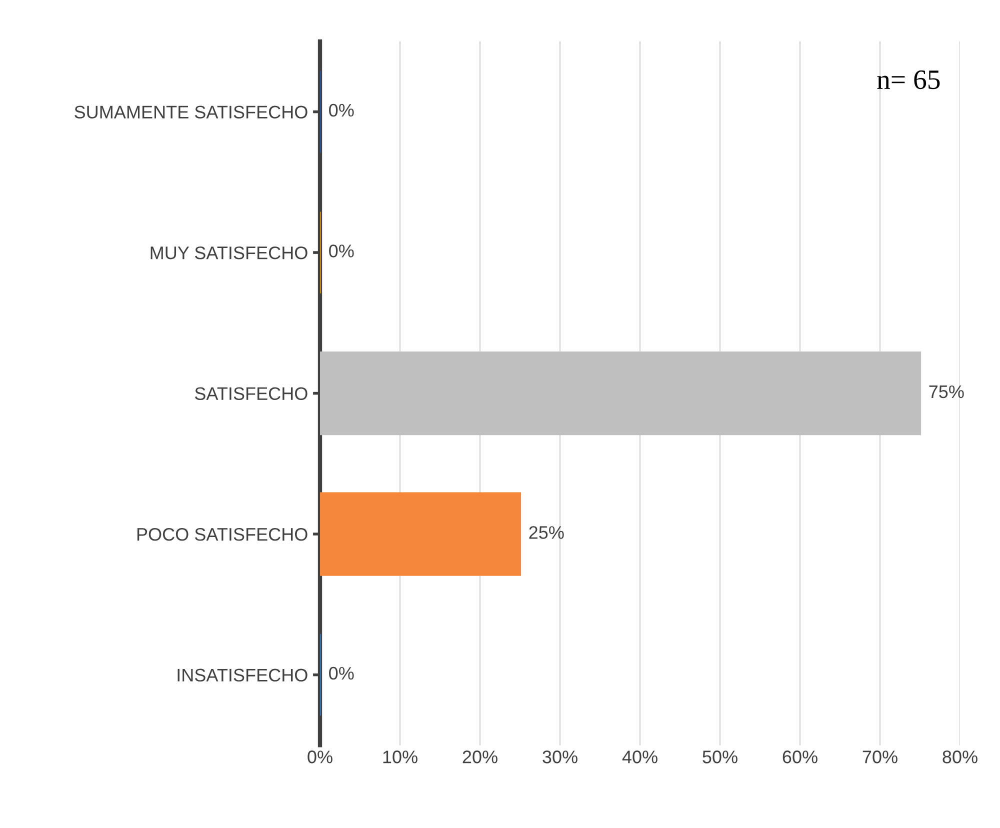  I want to click on x-tick-label: 60%, so click(800, 757).